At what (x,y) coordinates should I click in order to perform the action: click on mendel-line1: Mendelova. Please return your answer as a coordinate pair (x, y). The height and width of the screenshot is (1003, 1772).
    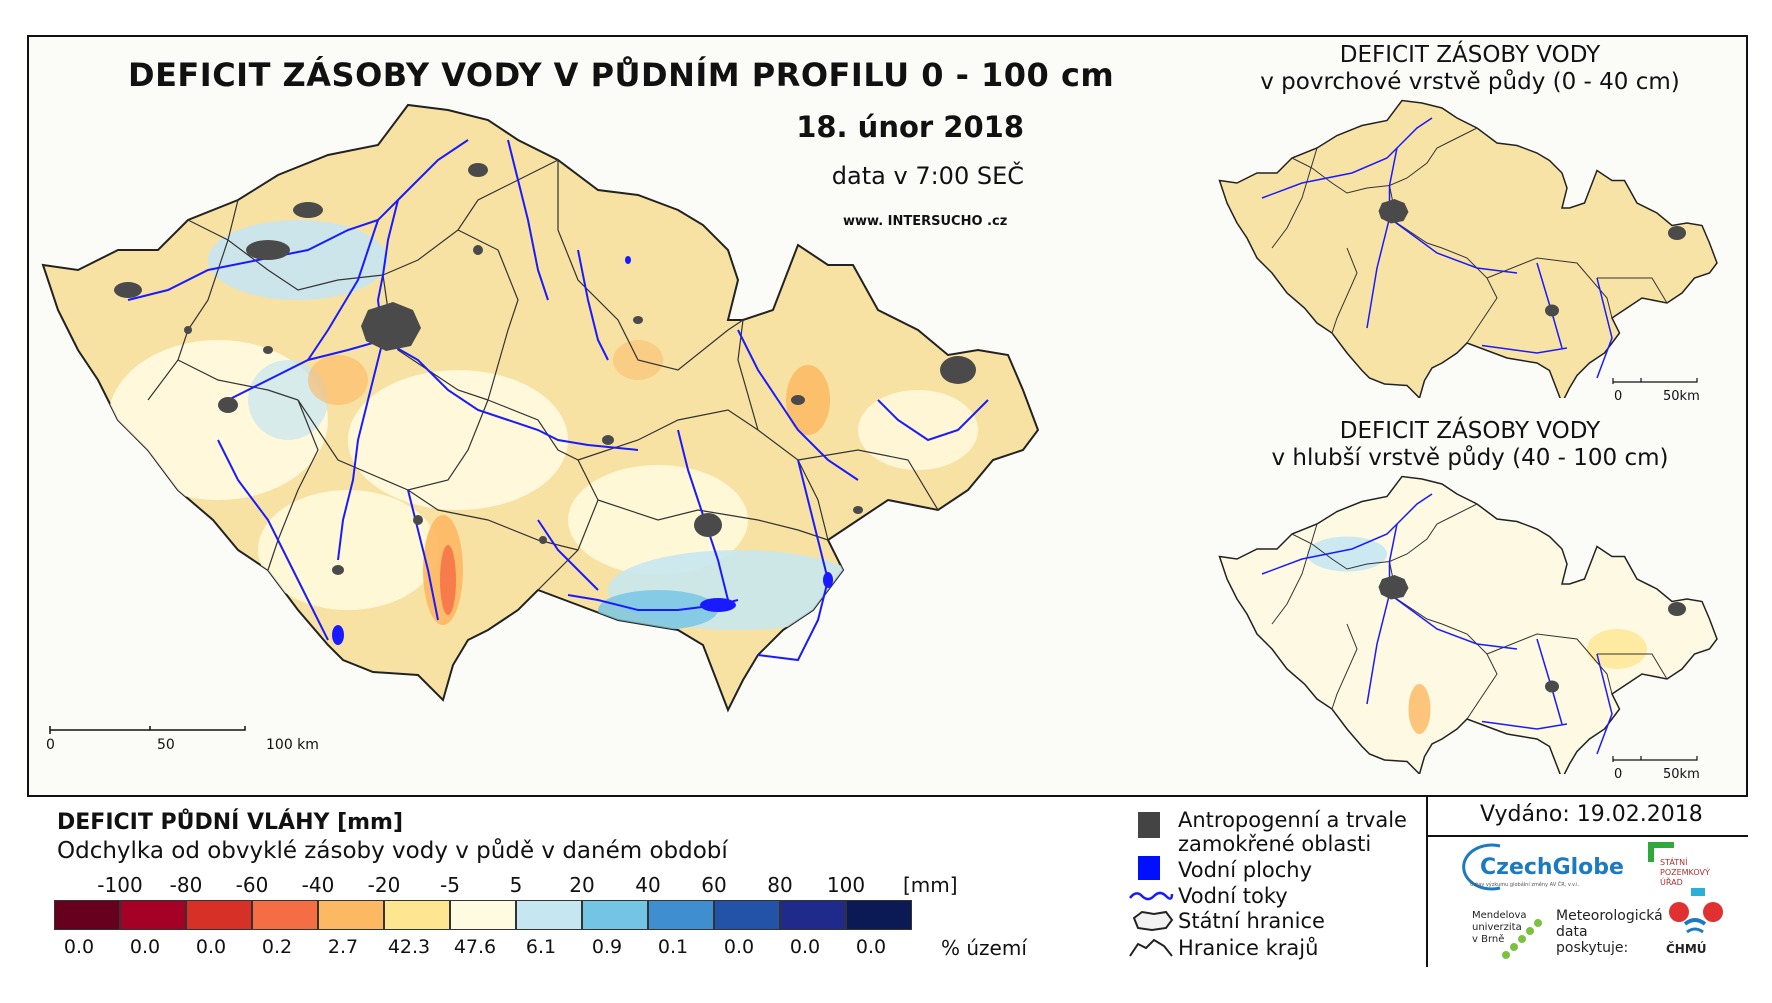
    Looking at the image, I should click on (1499, 915).